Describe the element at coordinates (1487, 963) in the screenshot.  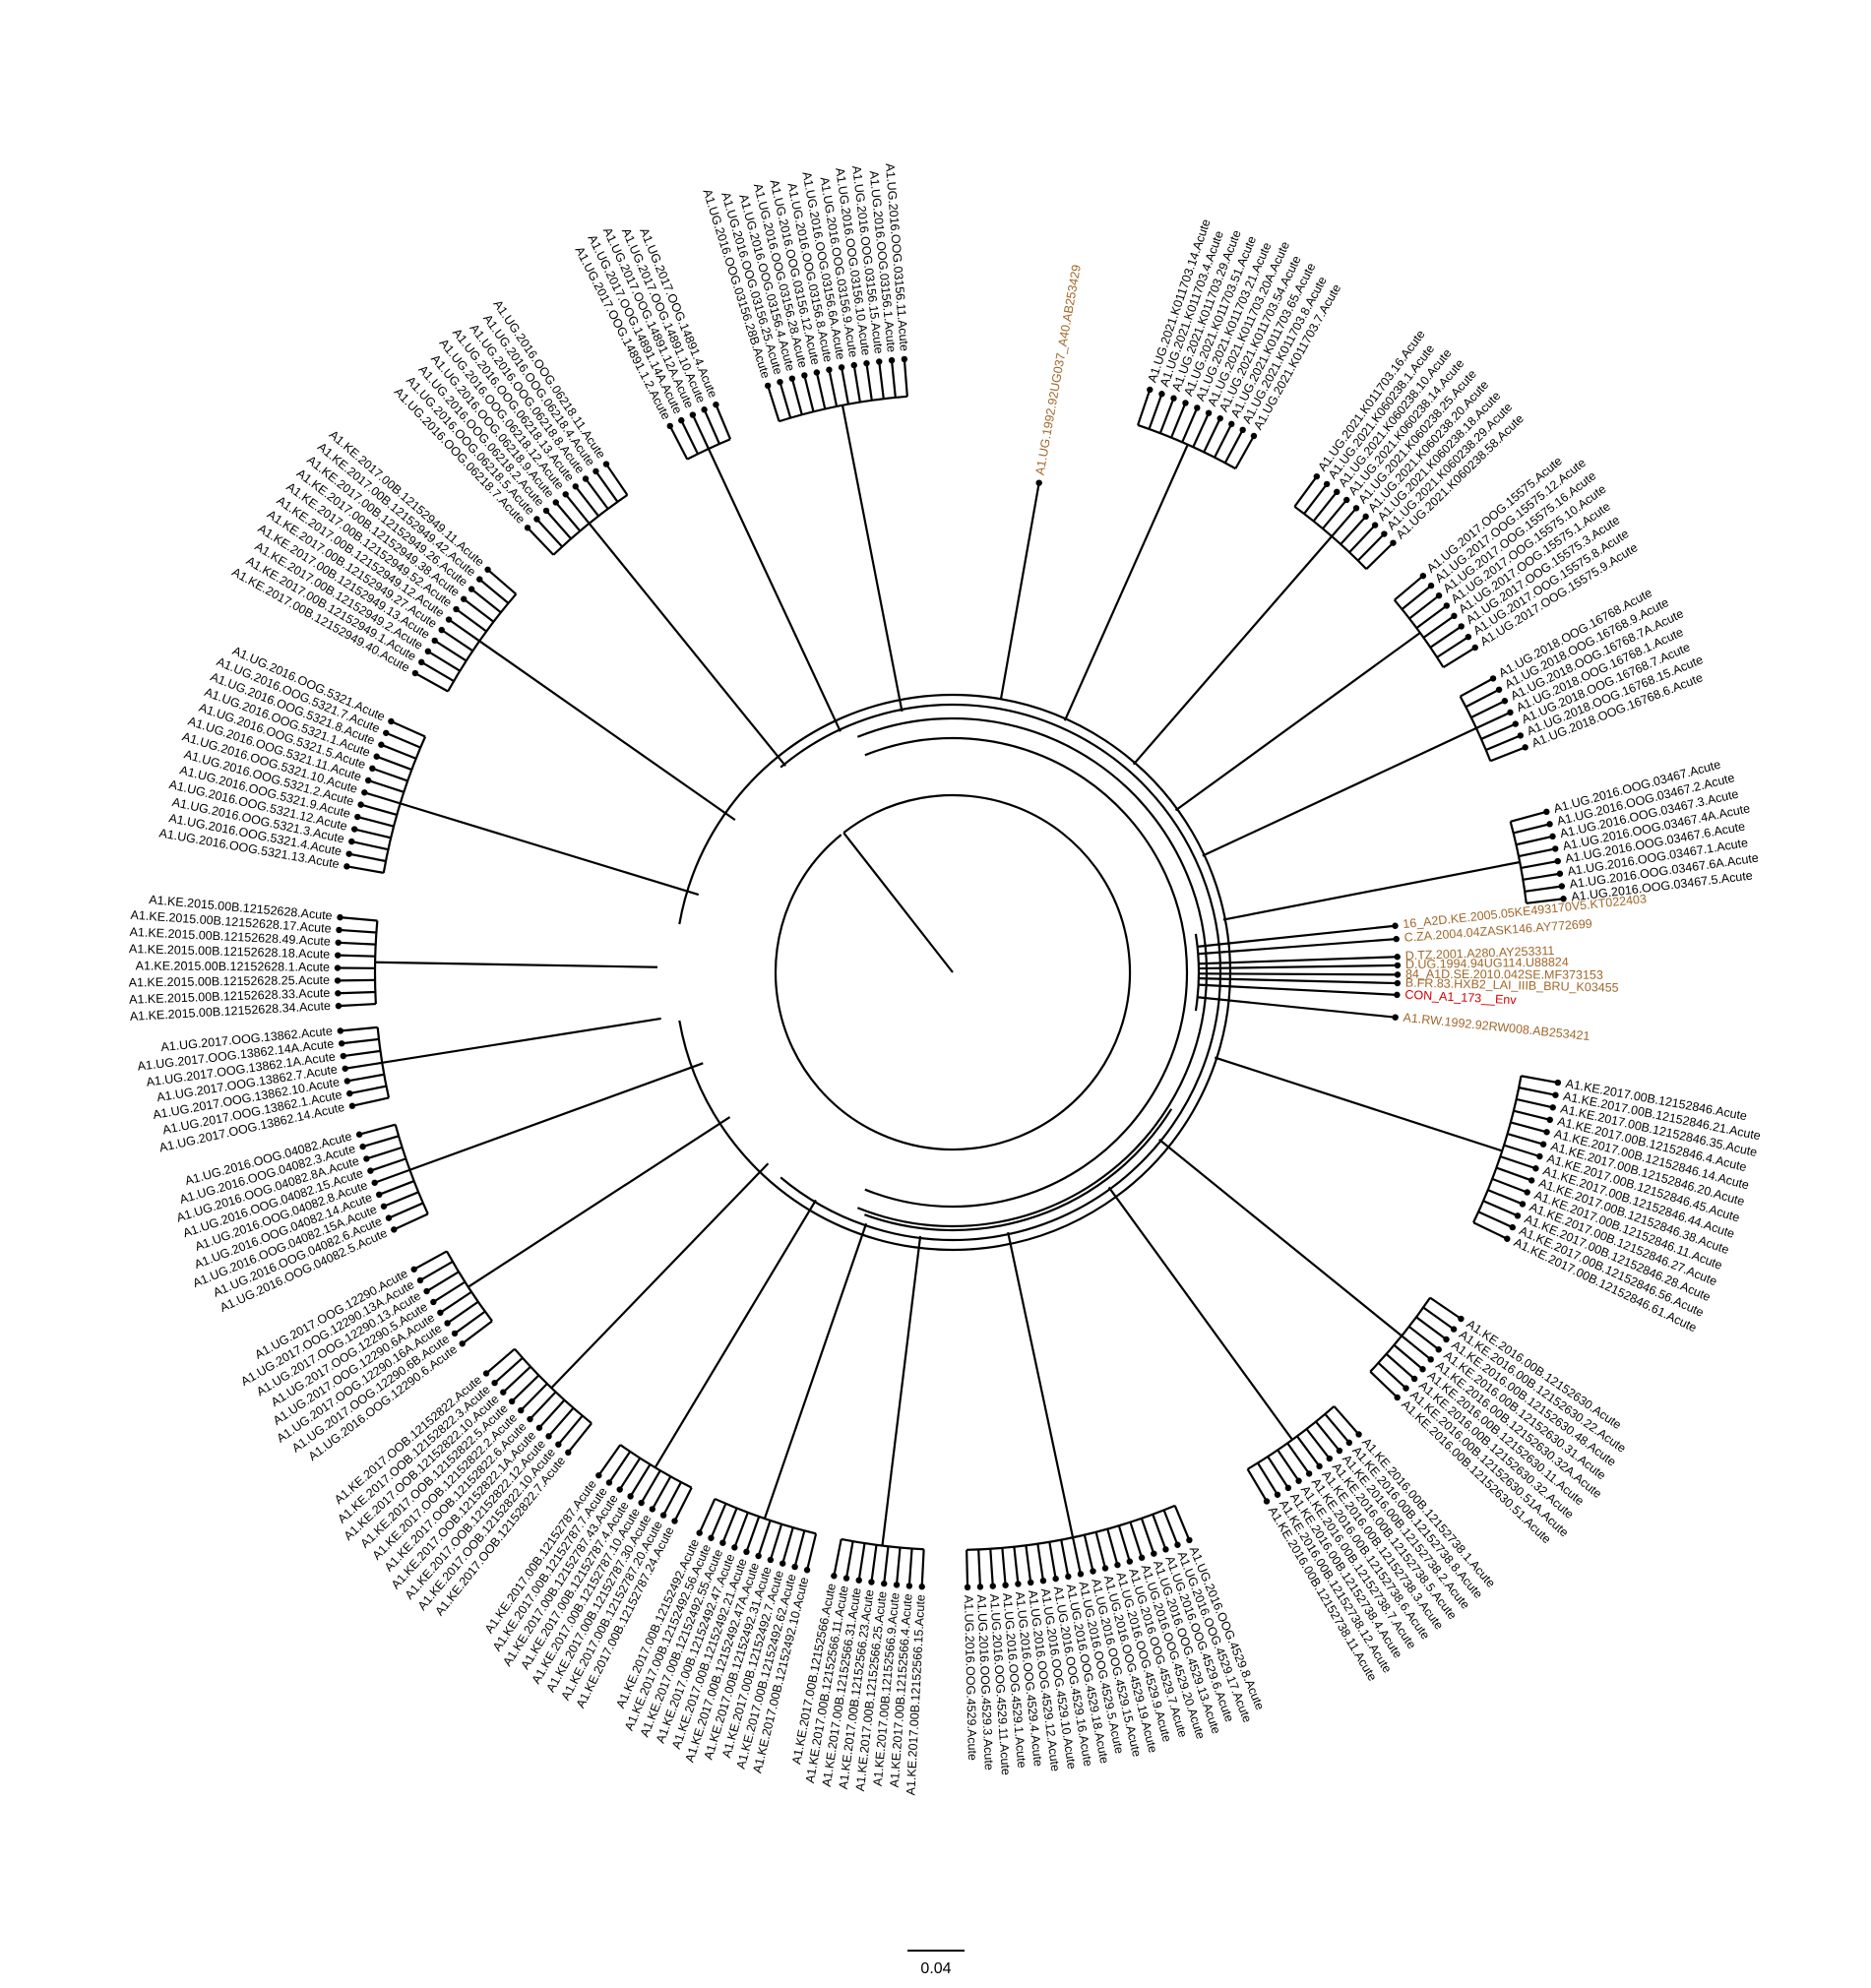
I see `reference-label: D.UG.1994.94UG114.U88824` at that location.